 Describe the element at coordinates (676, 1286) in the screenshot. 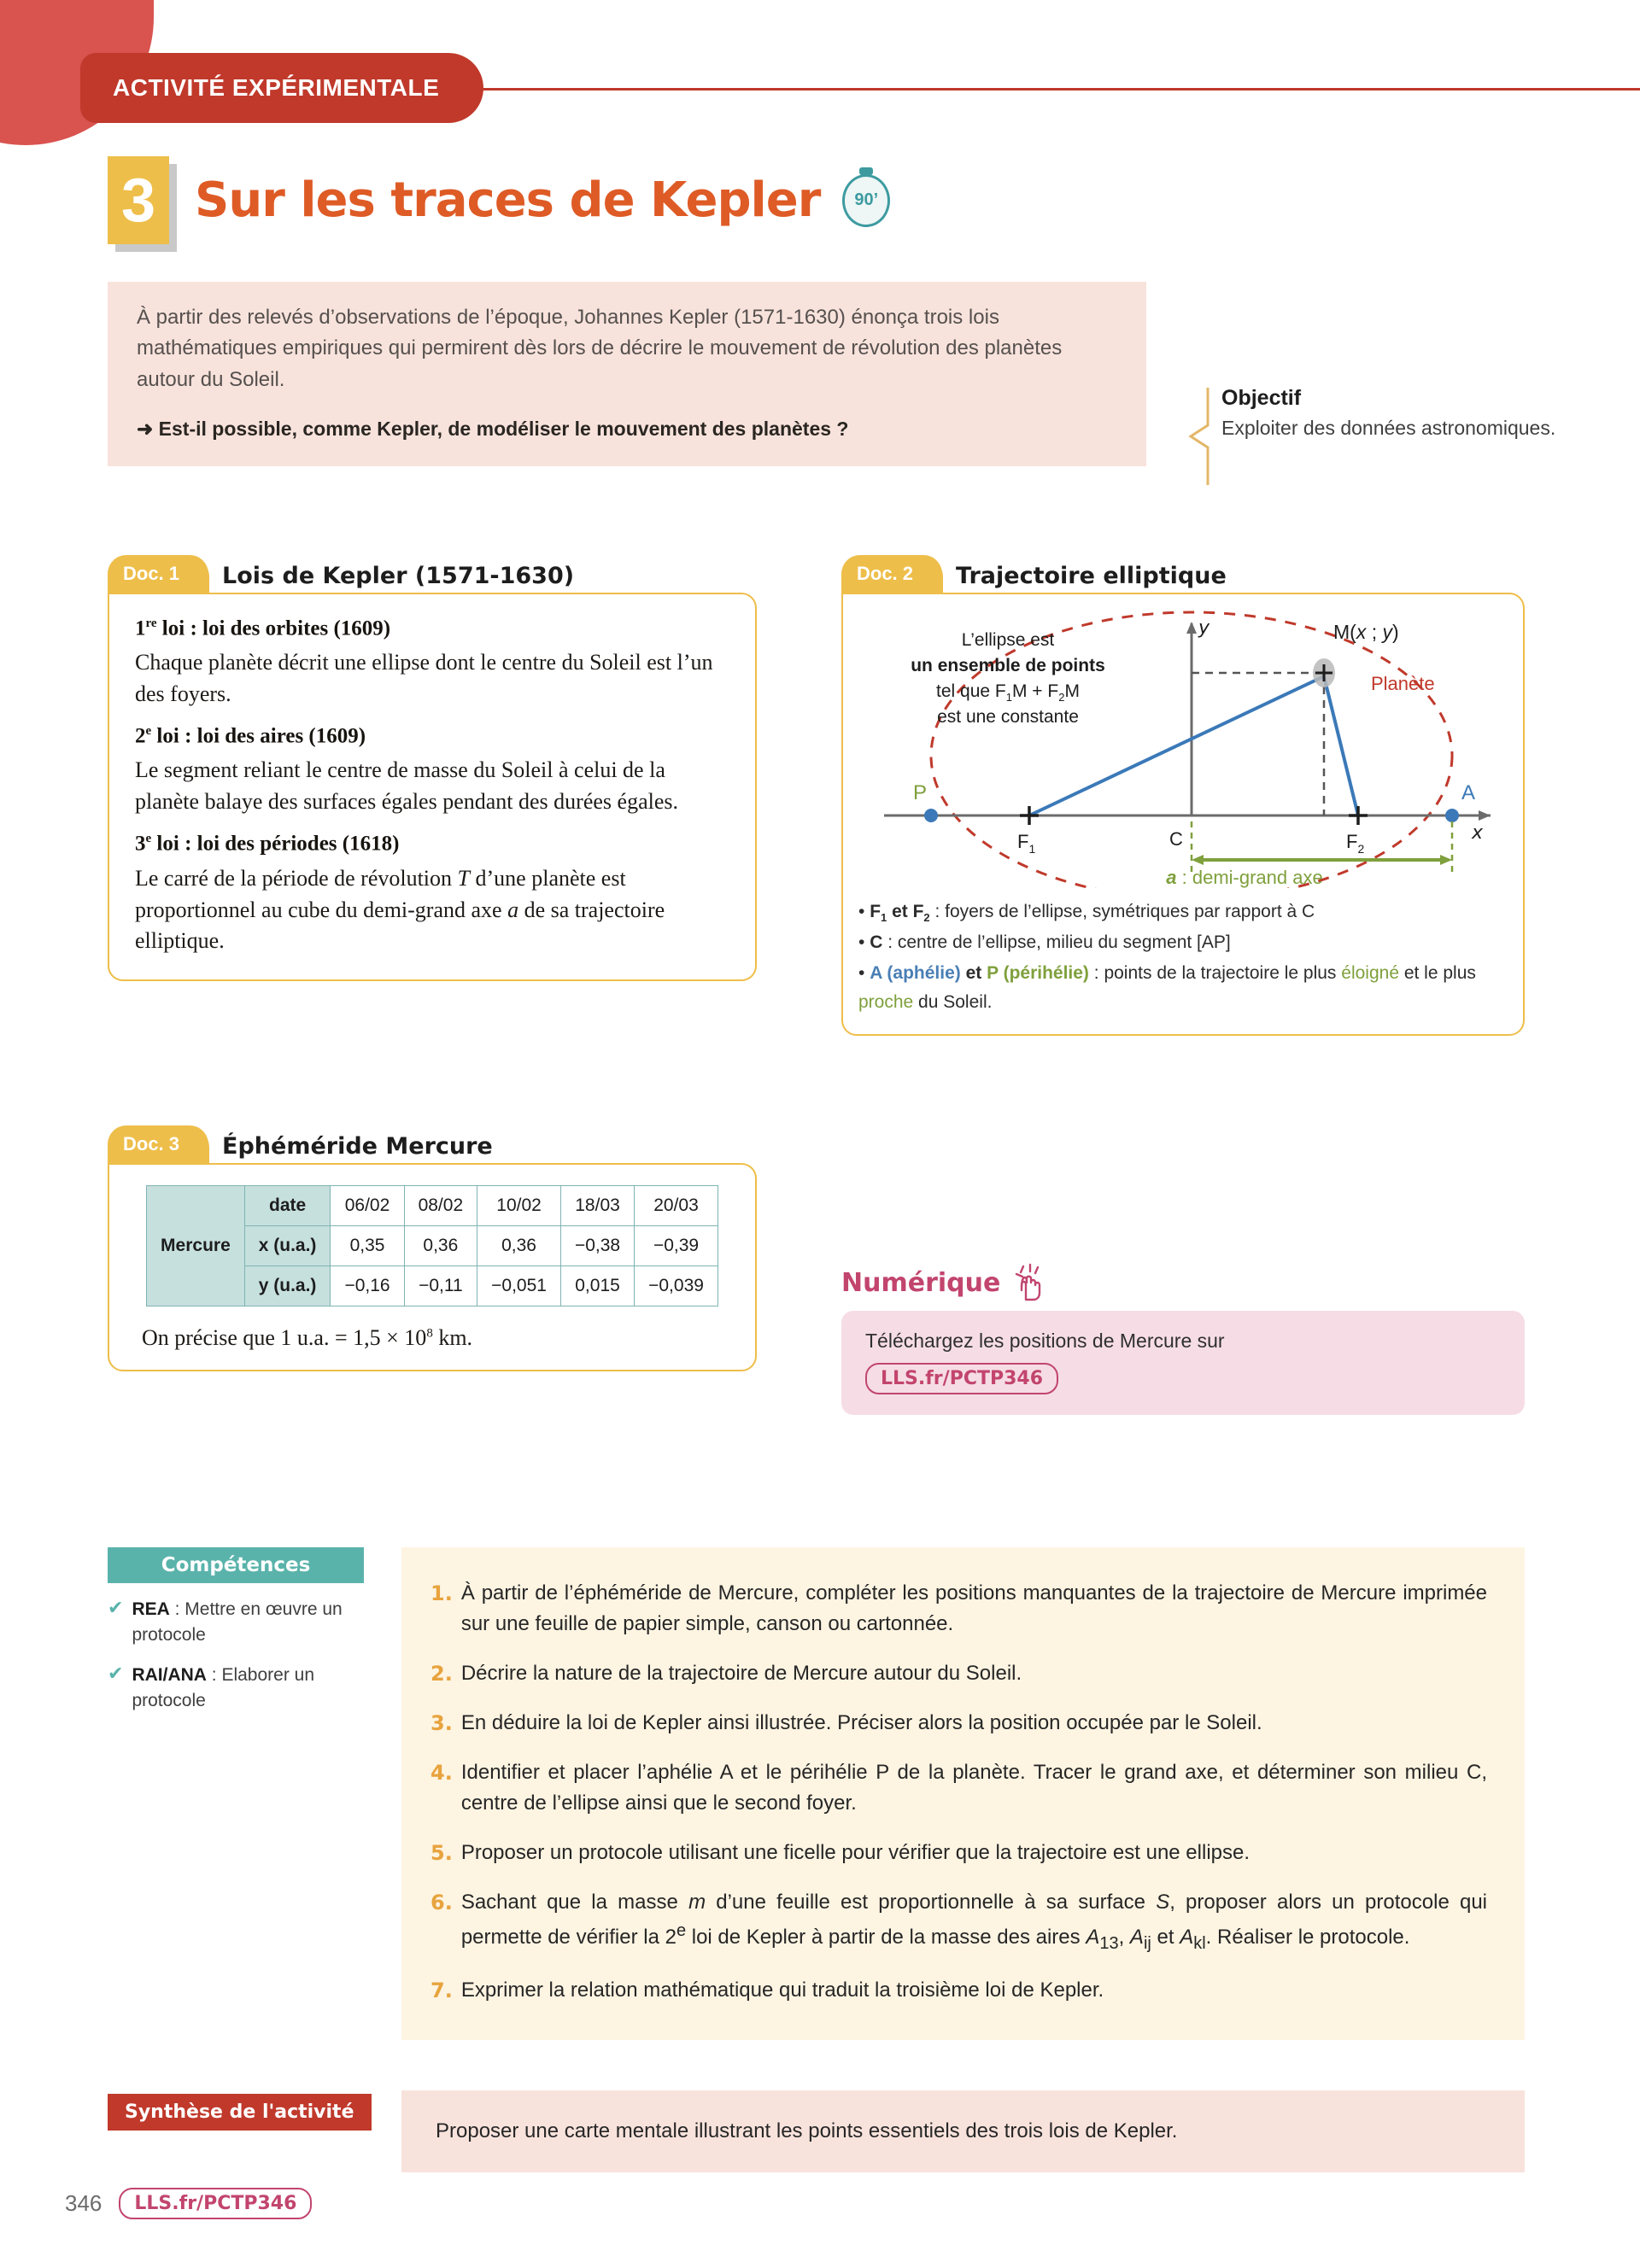

I see `table-cell-y-4: −0,039` at that location.